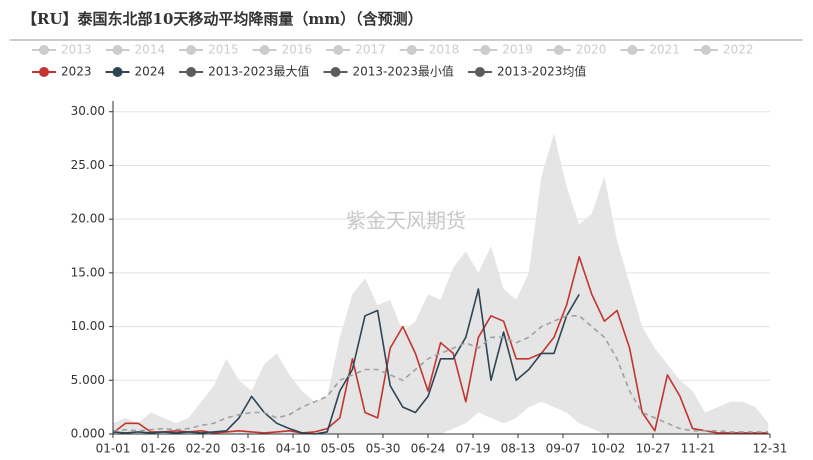  I want to click on legend-label: 2021, so click(664, 50).